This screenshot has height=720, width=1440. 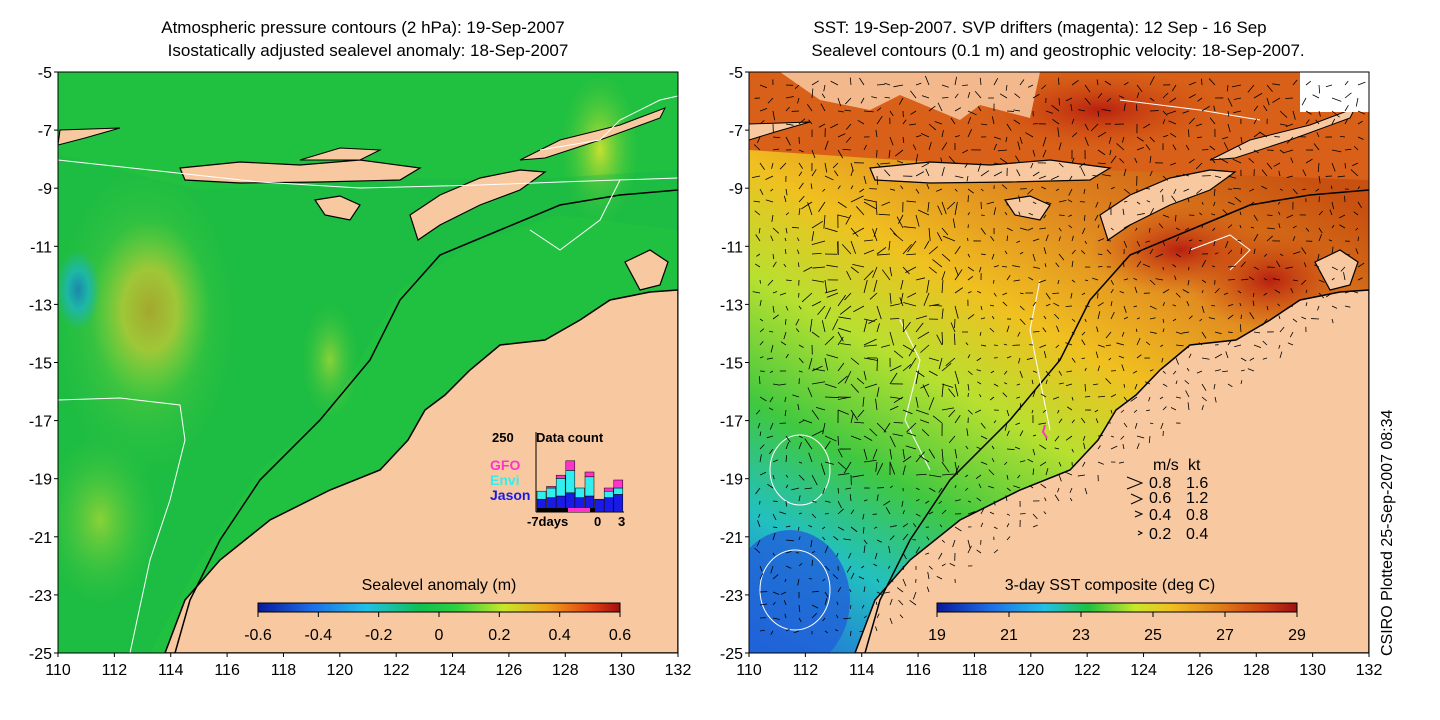 What do you see at coordinates (509, 670) in the screenshot?
I see `lon-tick-label: 126` at bounding box center [509, 670].